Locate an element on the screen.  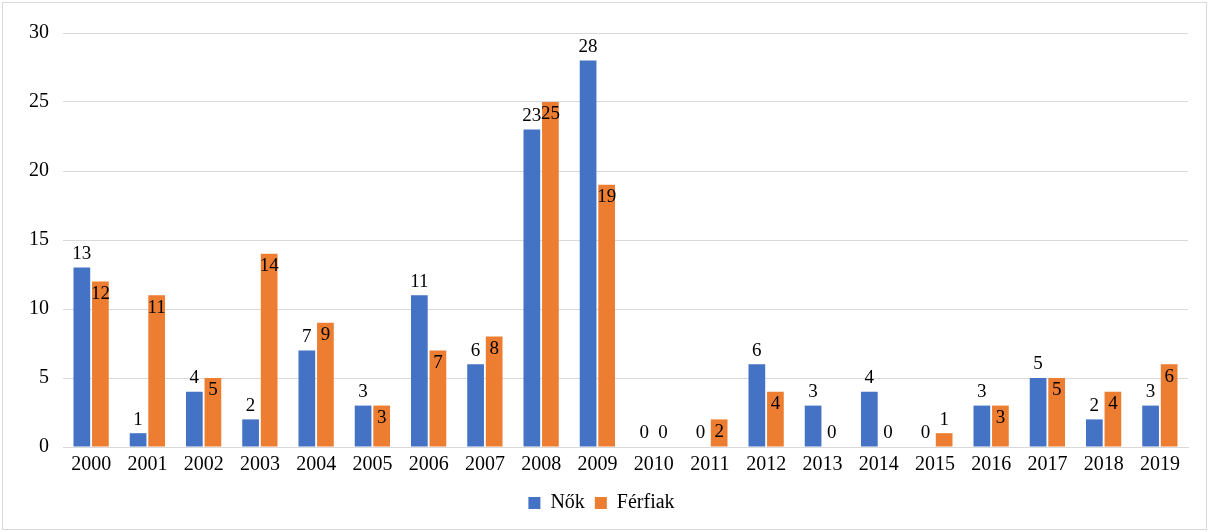
x-tick-label: 2016 is located at coordinates (991, 463).